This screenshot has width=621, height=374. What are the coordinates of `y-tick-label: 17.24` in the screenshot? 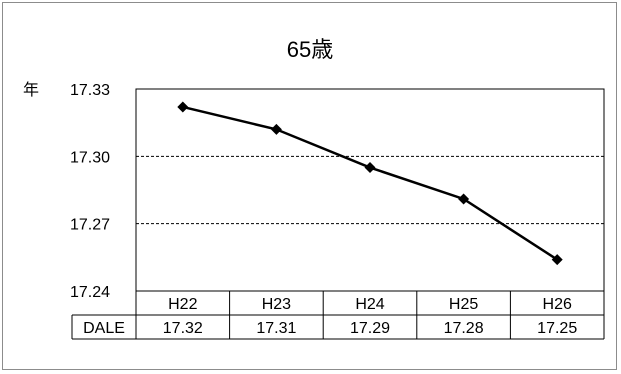 It's located at (90, 292).